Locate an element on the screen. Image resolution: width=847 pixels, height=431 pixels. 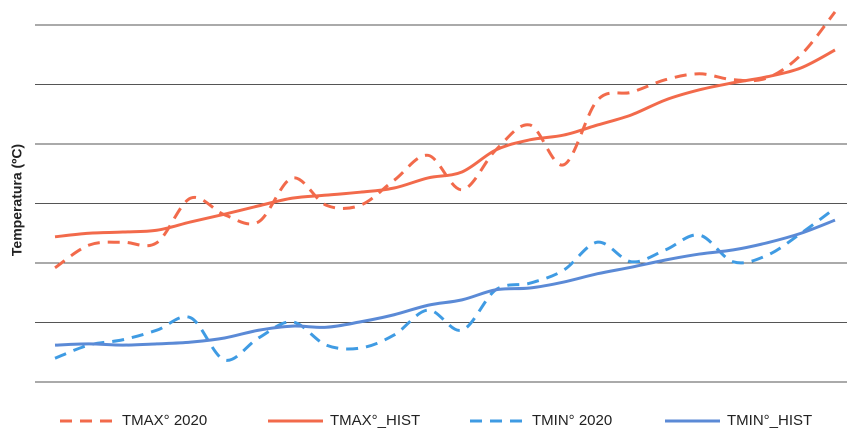
legend-label: TMAX° 2020 is located at coordinates (164, 420).